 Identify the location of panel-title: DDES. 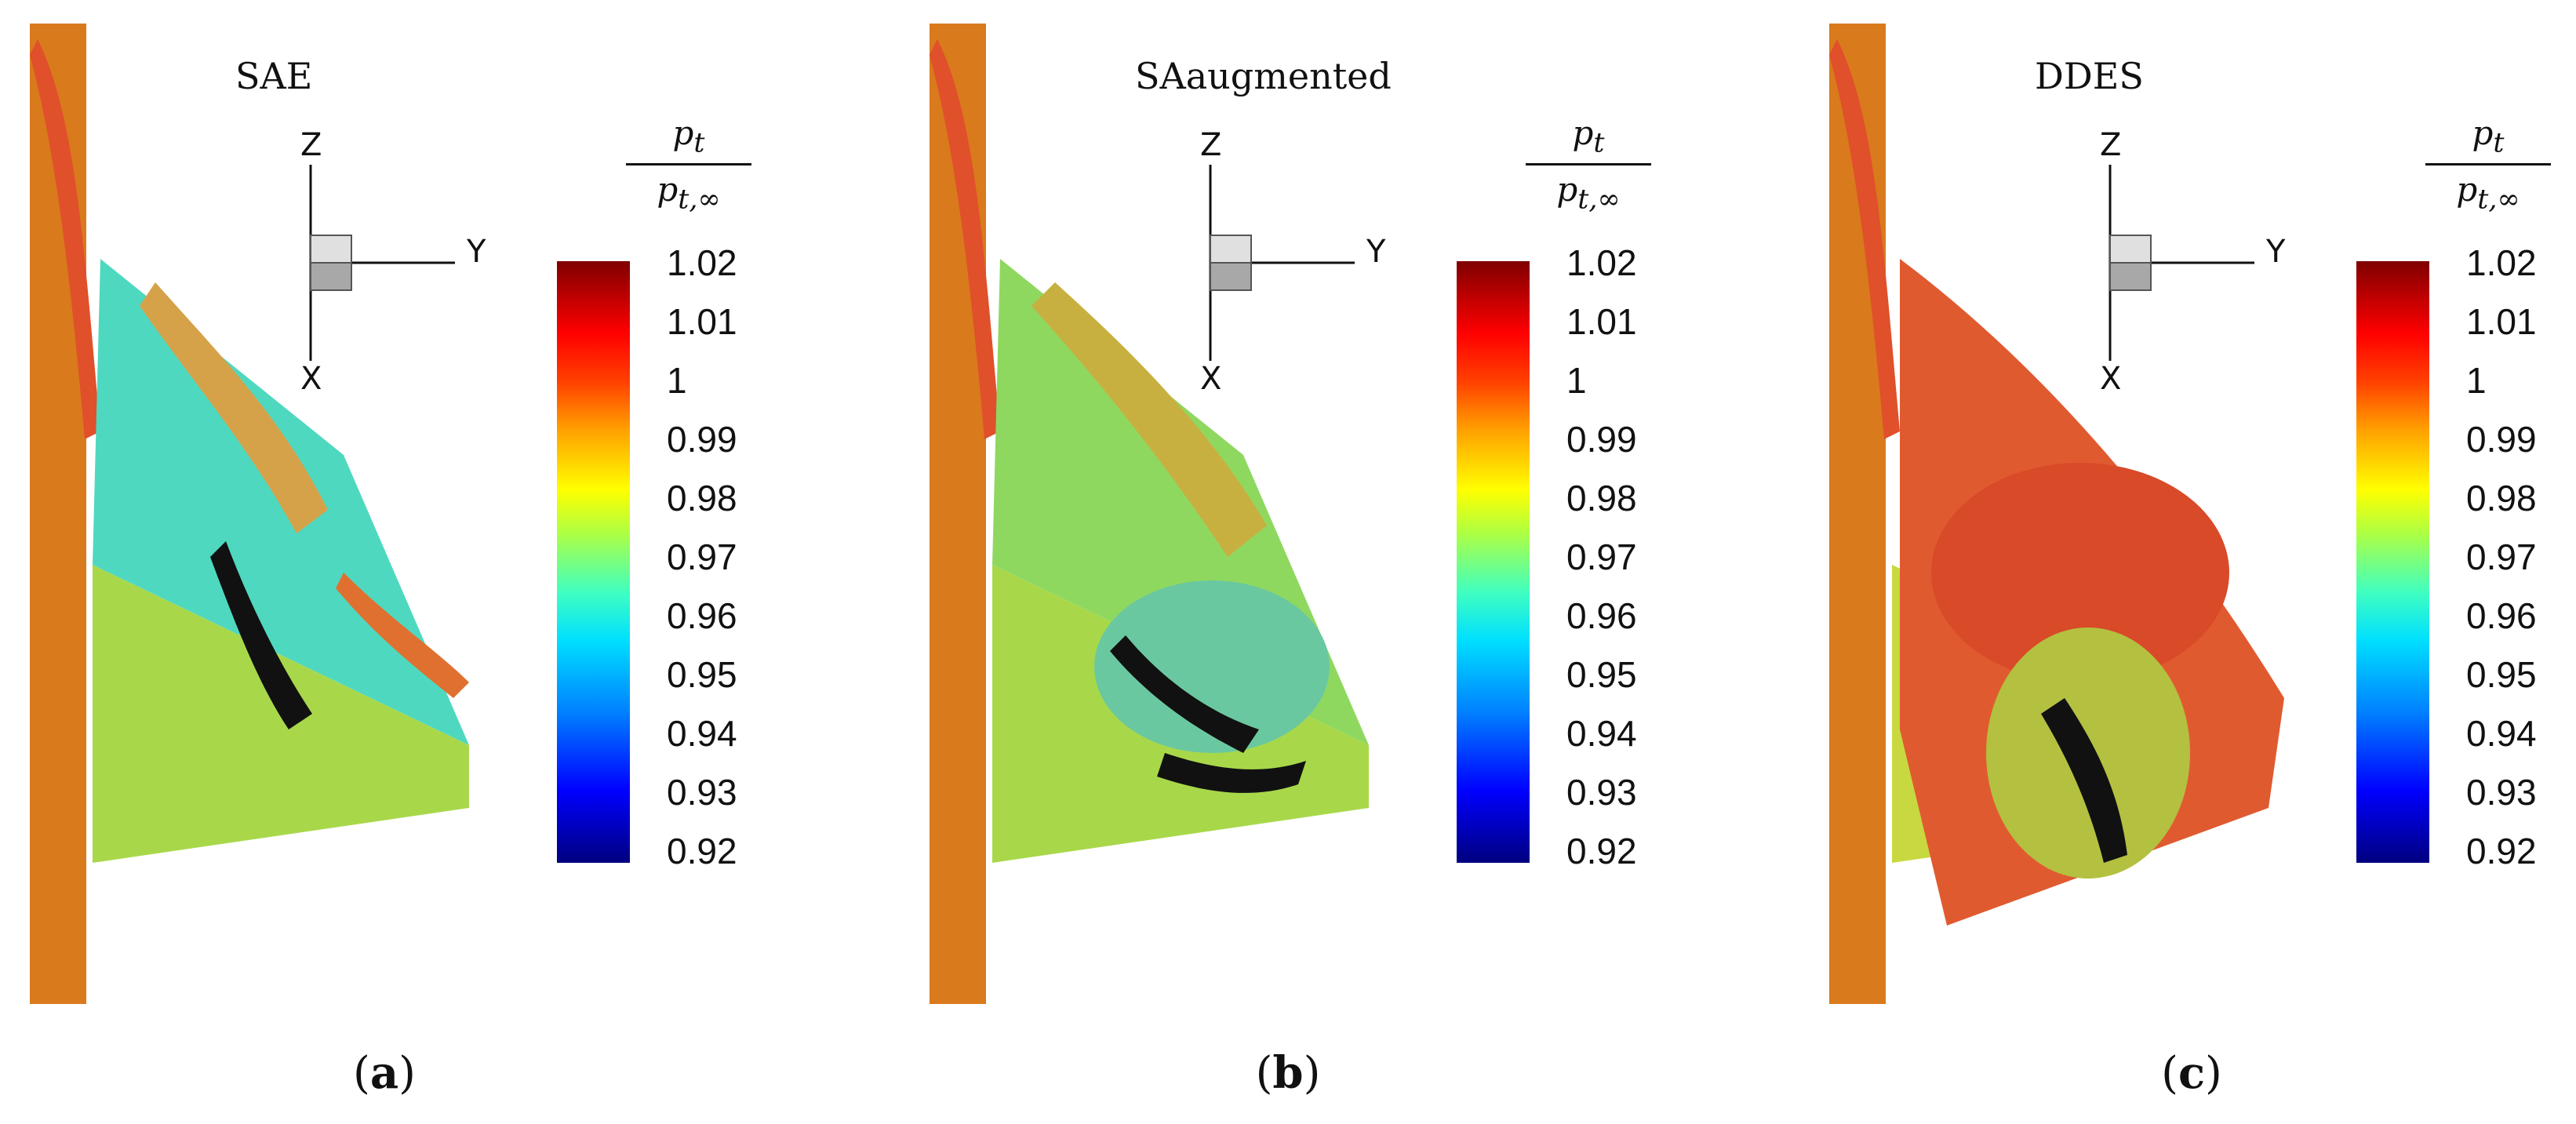
(2089, 76).